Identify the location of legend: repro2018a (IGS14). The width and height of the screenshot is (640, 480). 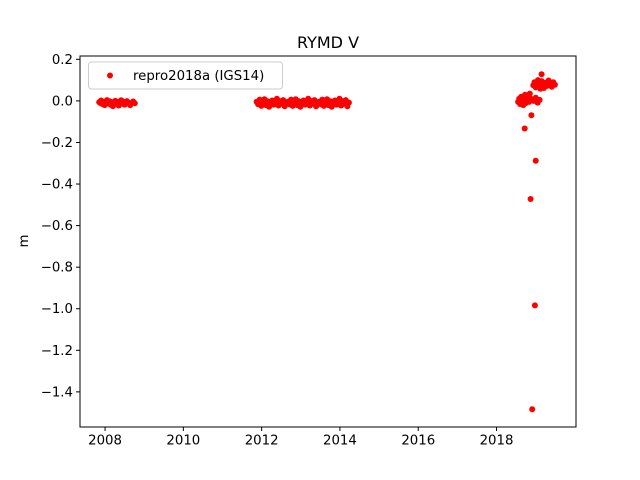
(185, 75).